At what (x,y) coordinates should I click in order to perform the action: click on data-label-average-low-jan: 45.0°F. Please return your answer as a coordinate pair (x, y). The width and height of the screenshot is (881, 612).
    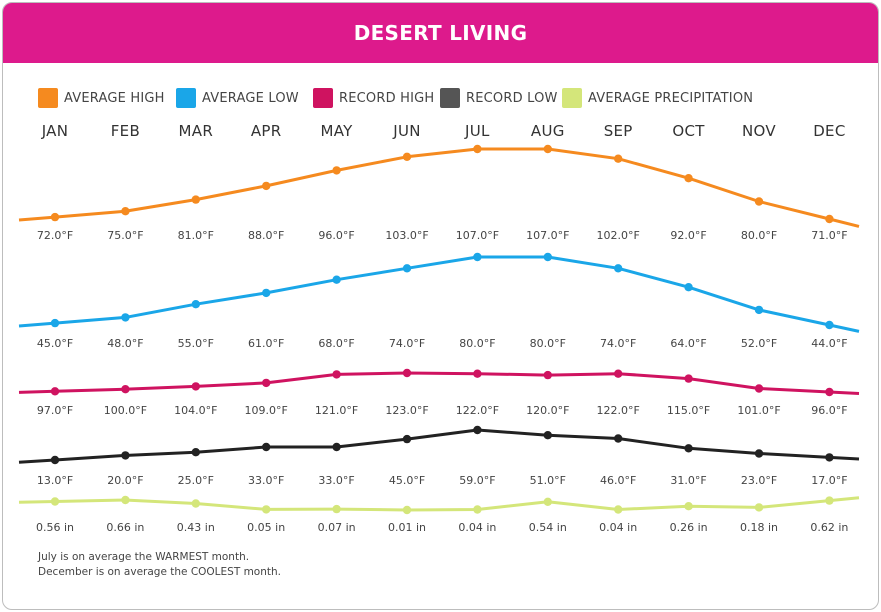
    Looking at the image, I should click on (55, 343).